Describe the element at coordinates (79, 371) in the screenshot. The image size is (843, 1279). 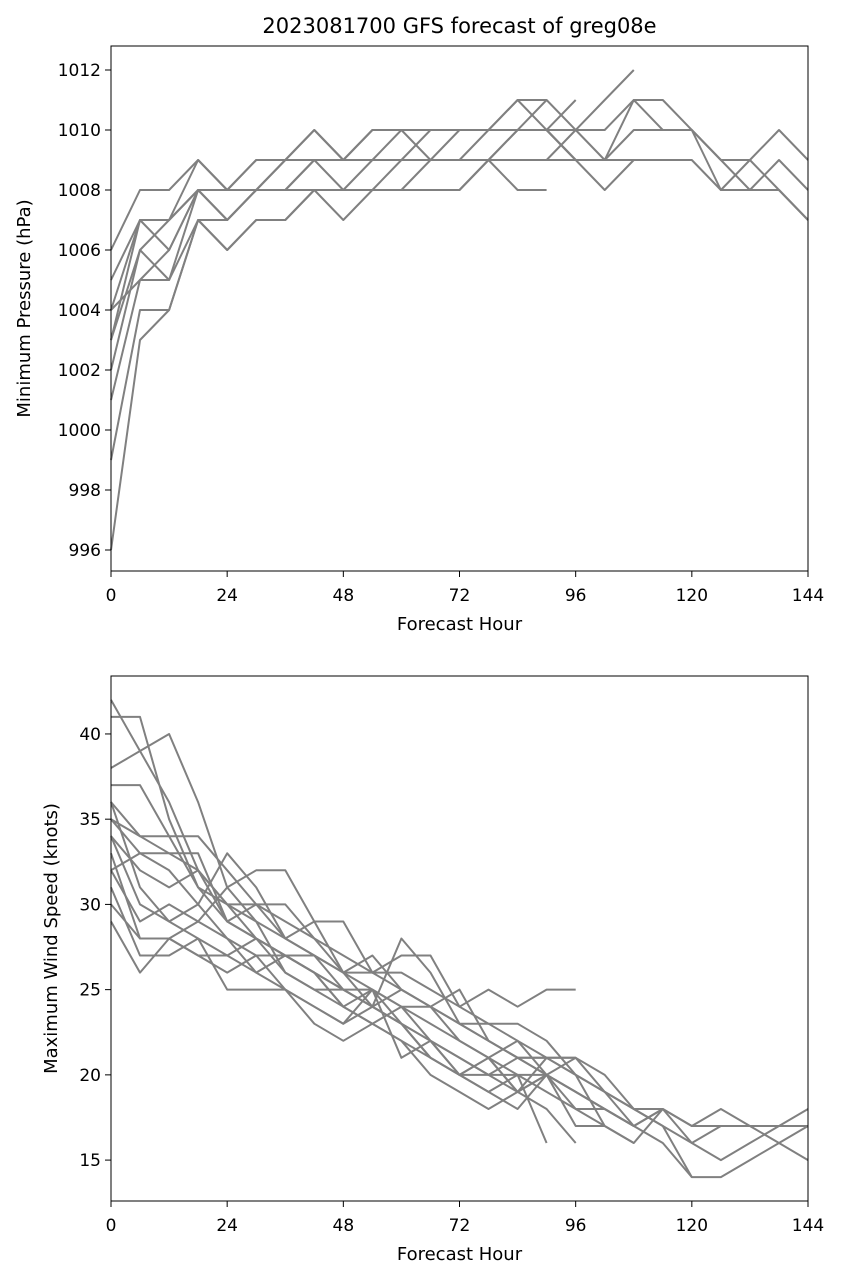
I see `pressure-y-tick-label: 1002` at that location.